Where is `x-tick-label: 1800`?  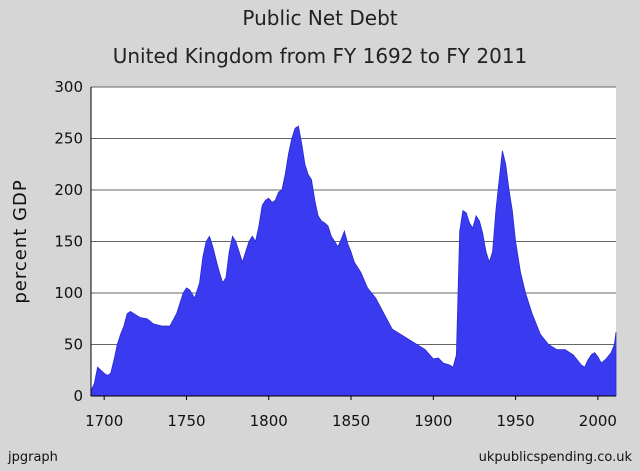 x-tick-label: 1800 is located at coordinates (269, 421).